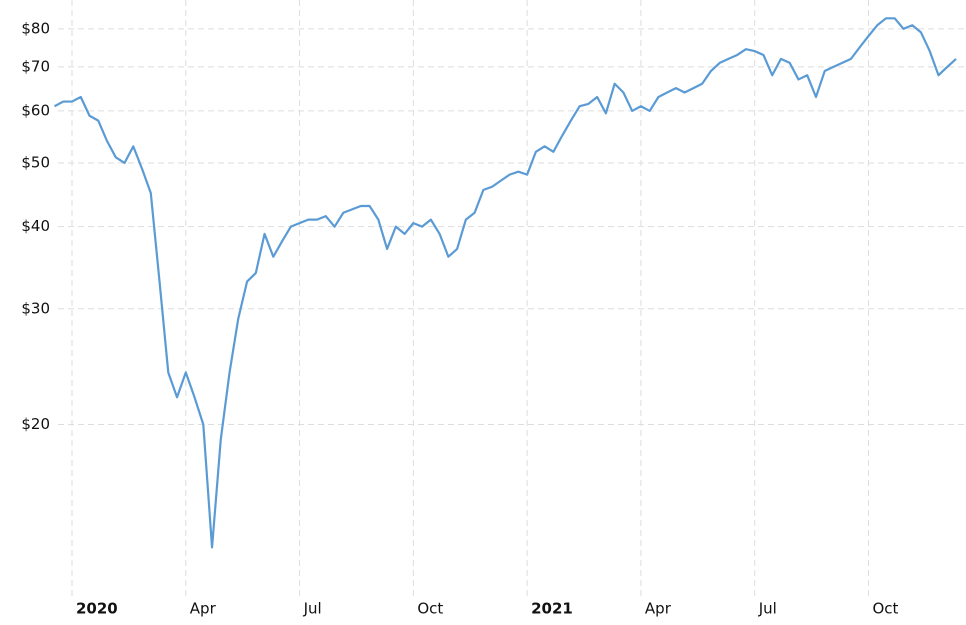 Image resolution: width=966 pixels, height=625 pixels. What do you see at coordinates (35, 308) in the screenshot?
I see `y-tick-label: $30` at bounding box center [35, 308].